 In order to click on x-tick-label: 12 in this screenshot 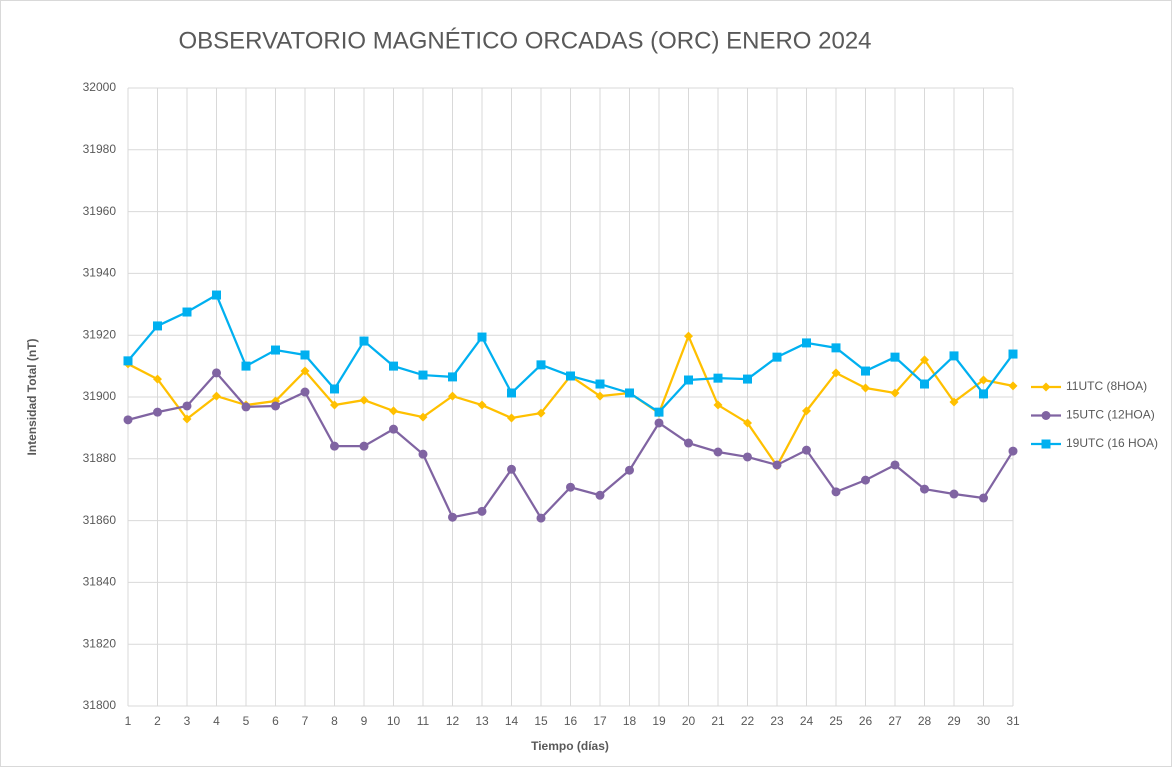, I will do `click(453, 721)`.